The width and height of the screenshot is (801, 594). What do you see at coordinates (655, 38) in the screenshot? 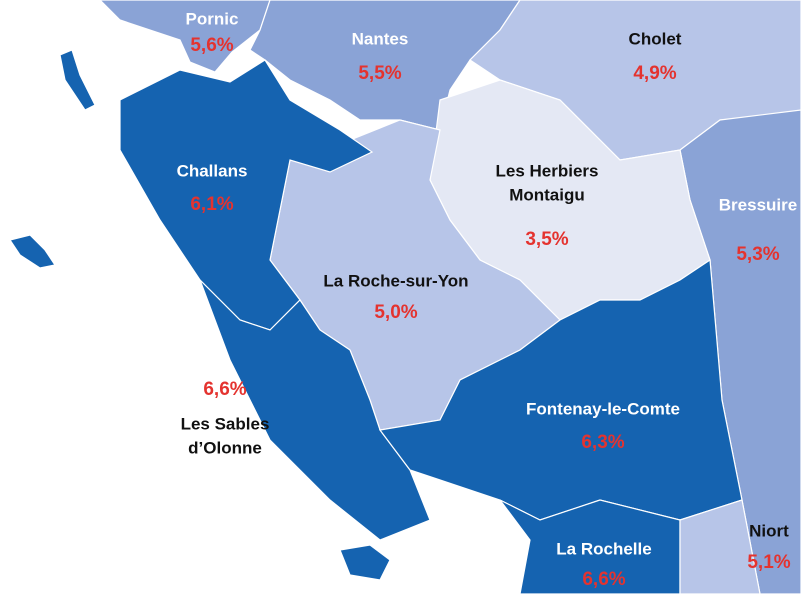
I see `region-name: Cholet` at bounding box center [655, 38].